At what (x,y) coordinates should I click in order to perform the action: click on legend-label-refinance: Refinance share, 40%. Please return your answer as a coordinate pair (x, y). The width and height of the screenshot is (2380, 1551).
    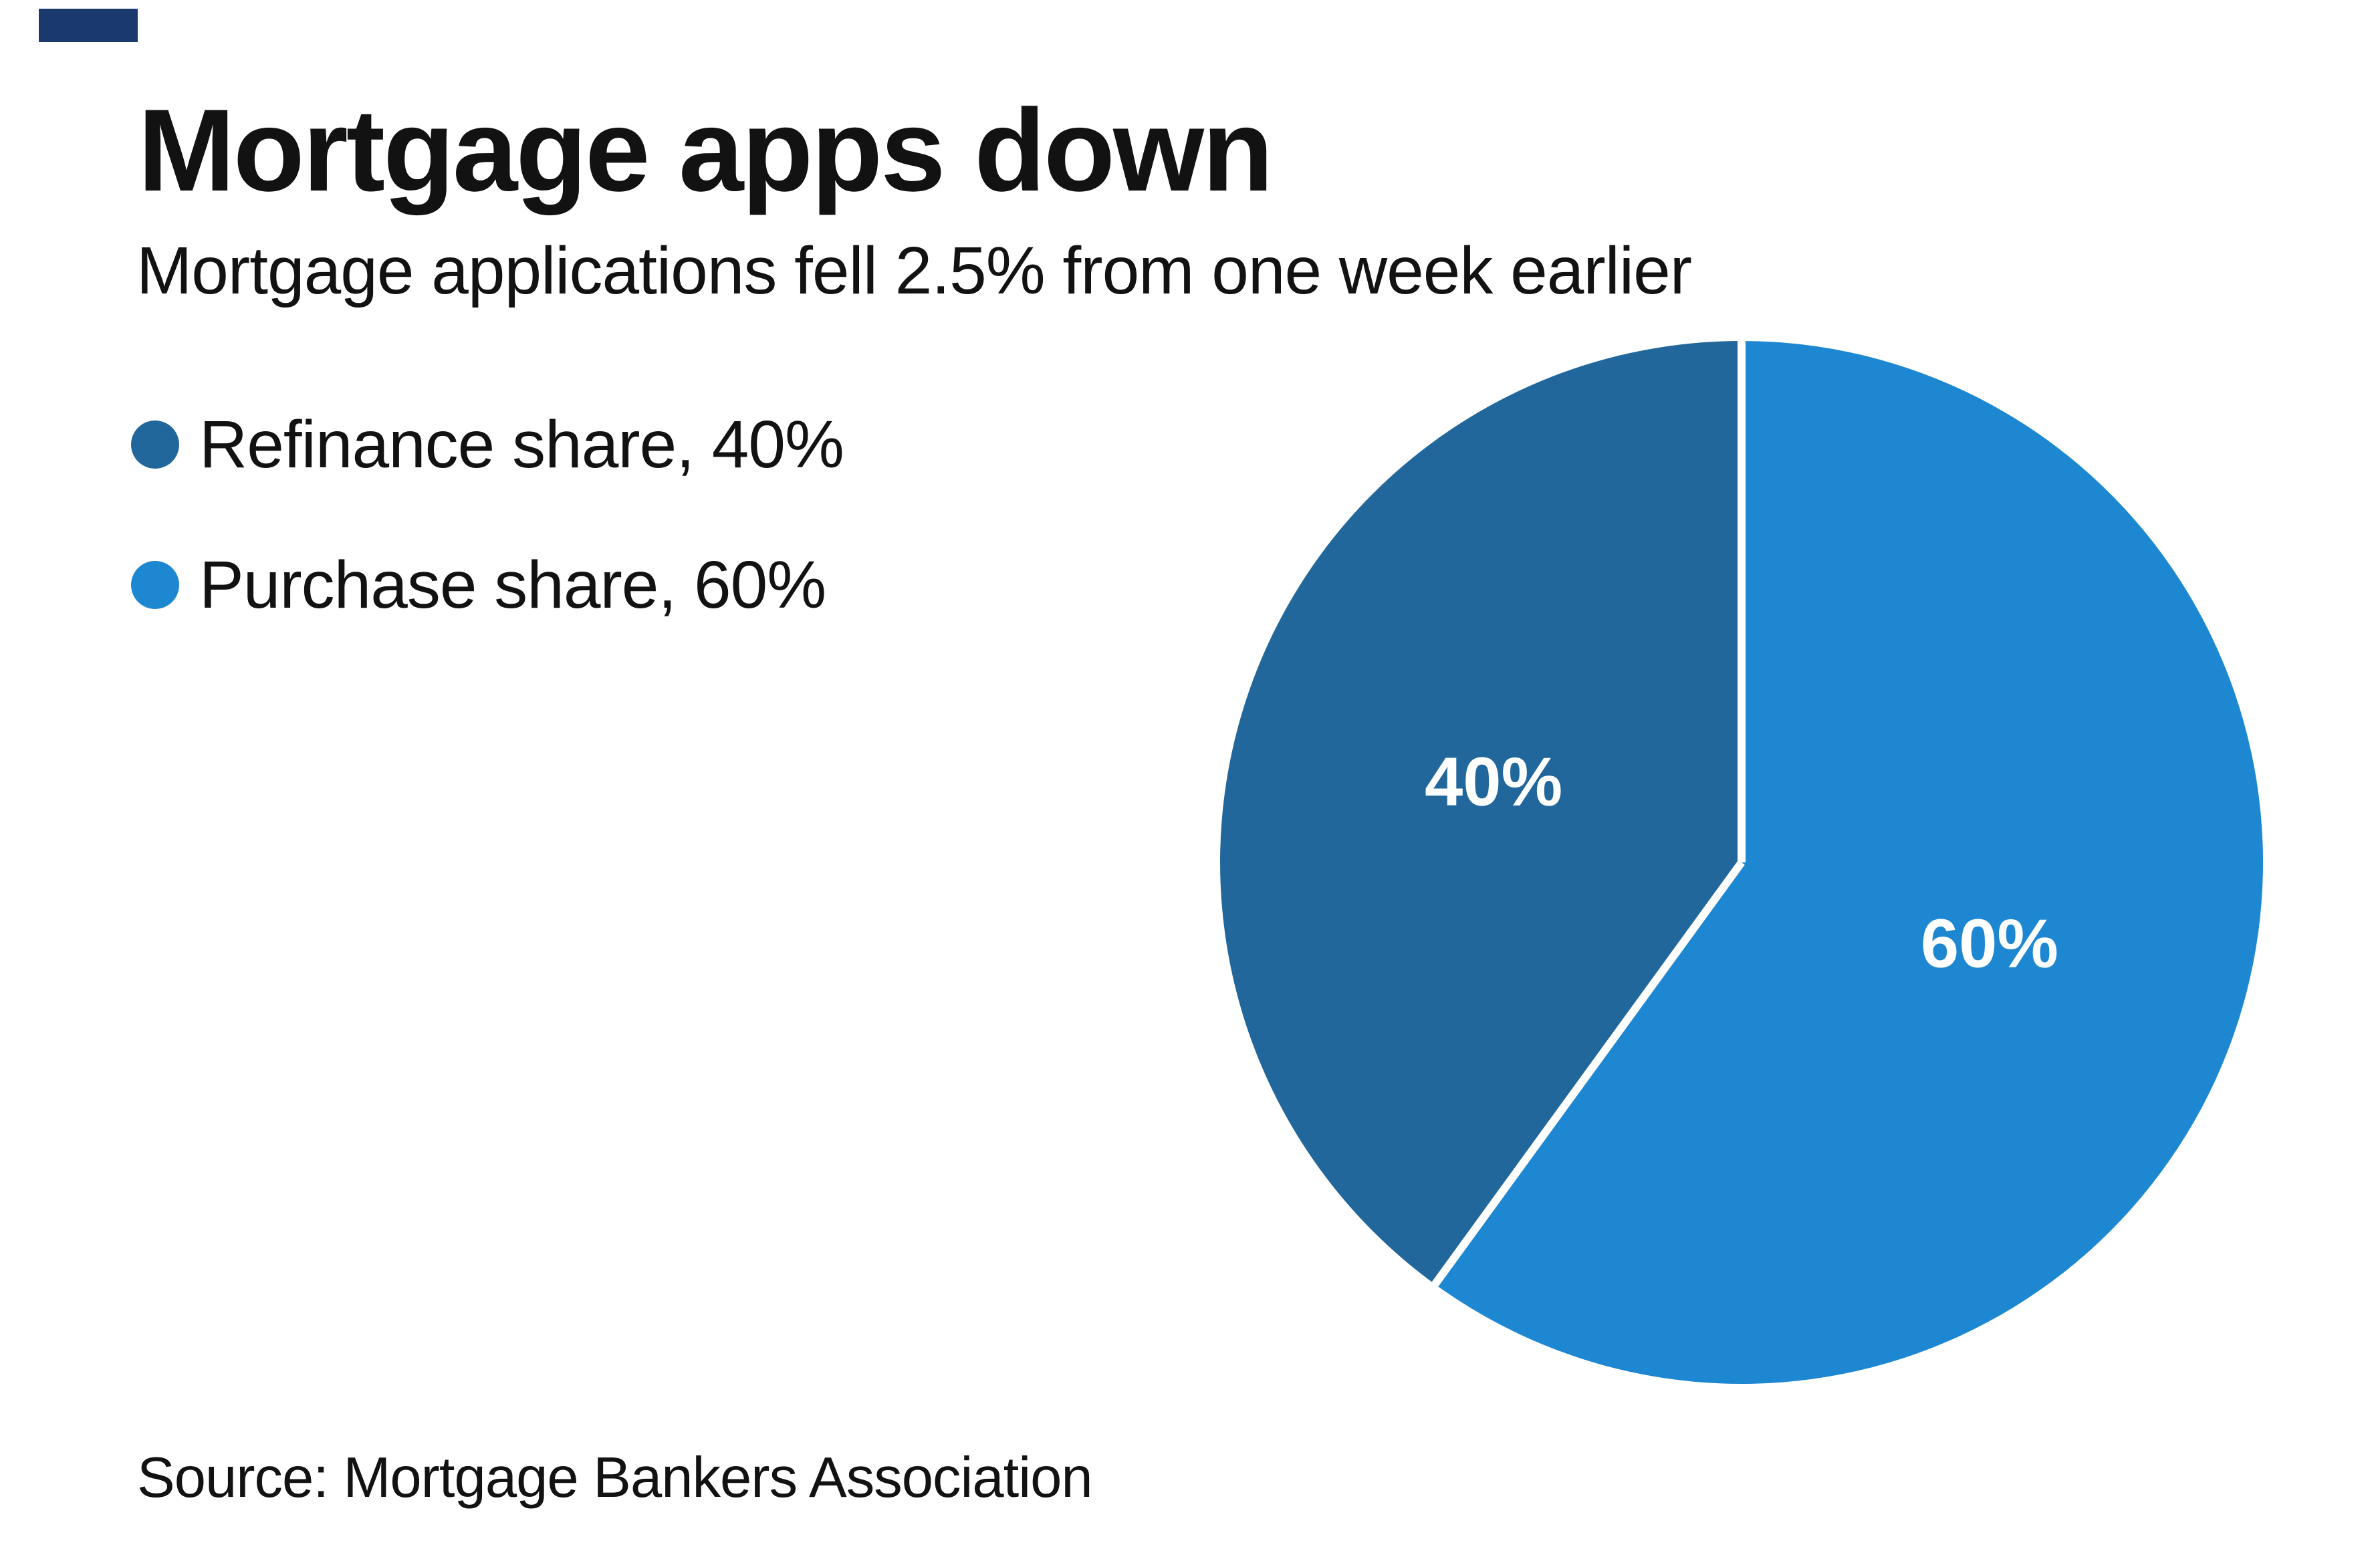
    Looking at the image, I should click on (521, 444).